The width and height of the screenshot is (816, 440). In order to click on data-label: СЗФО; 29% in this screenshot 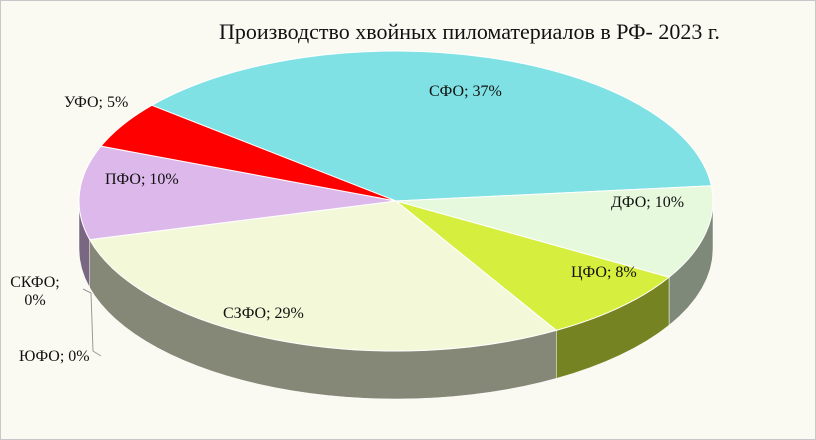, I will do `click(263, 313)`.